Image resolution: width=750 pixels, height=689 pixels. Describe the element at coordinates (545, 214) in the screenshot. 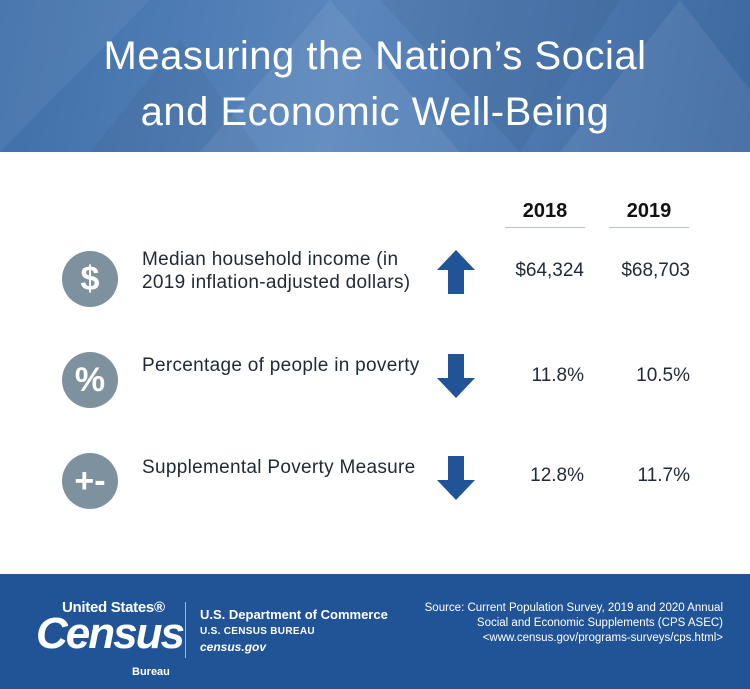

I see `column-header-2018: 2018` at that location.